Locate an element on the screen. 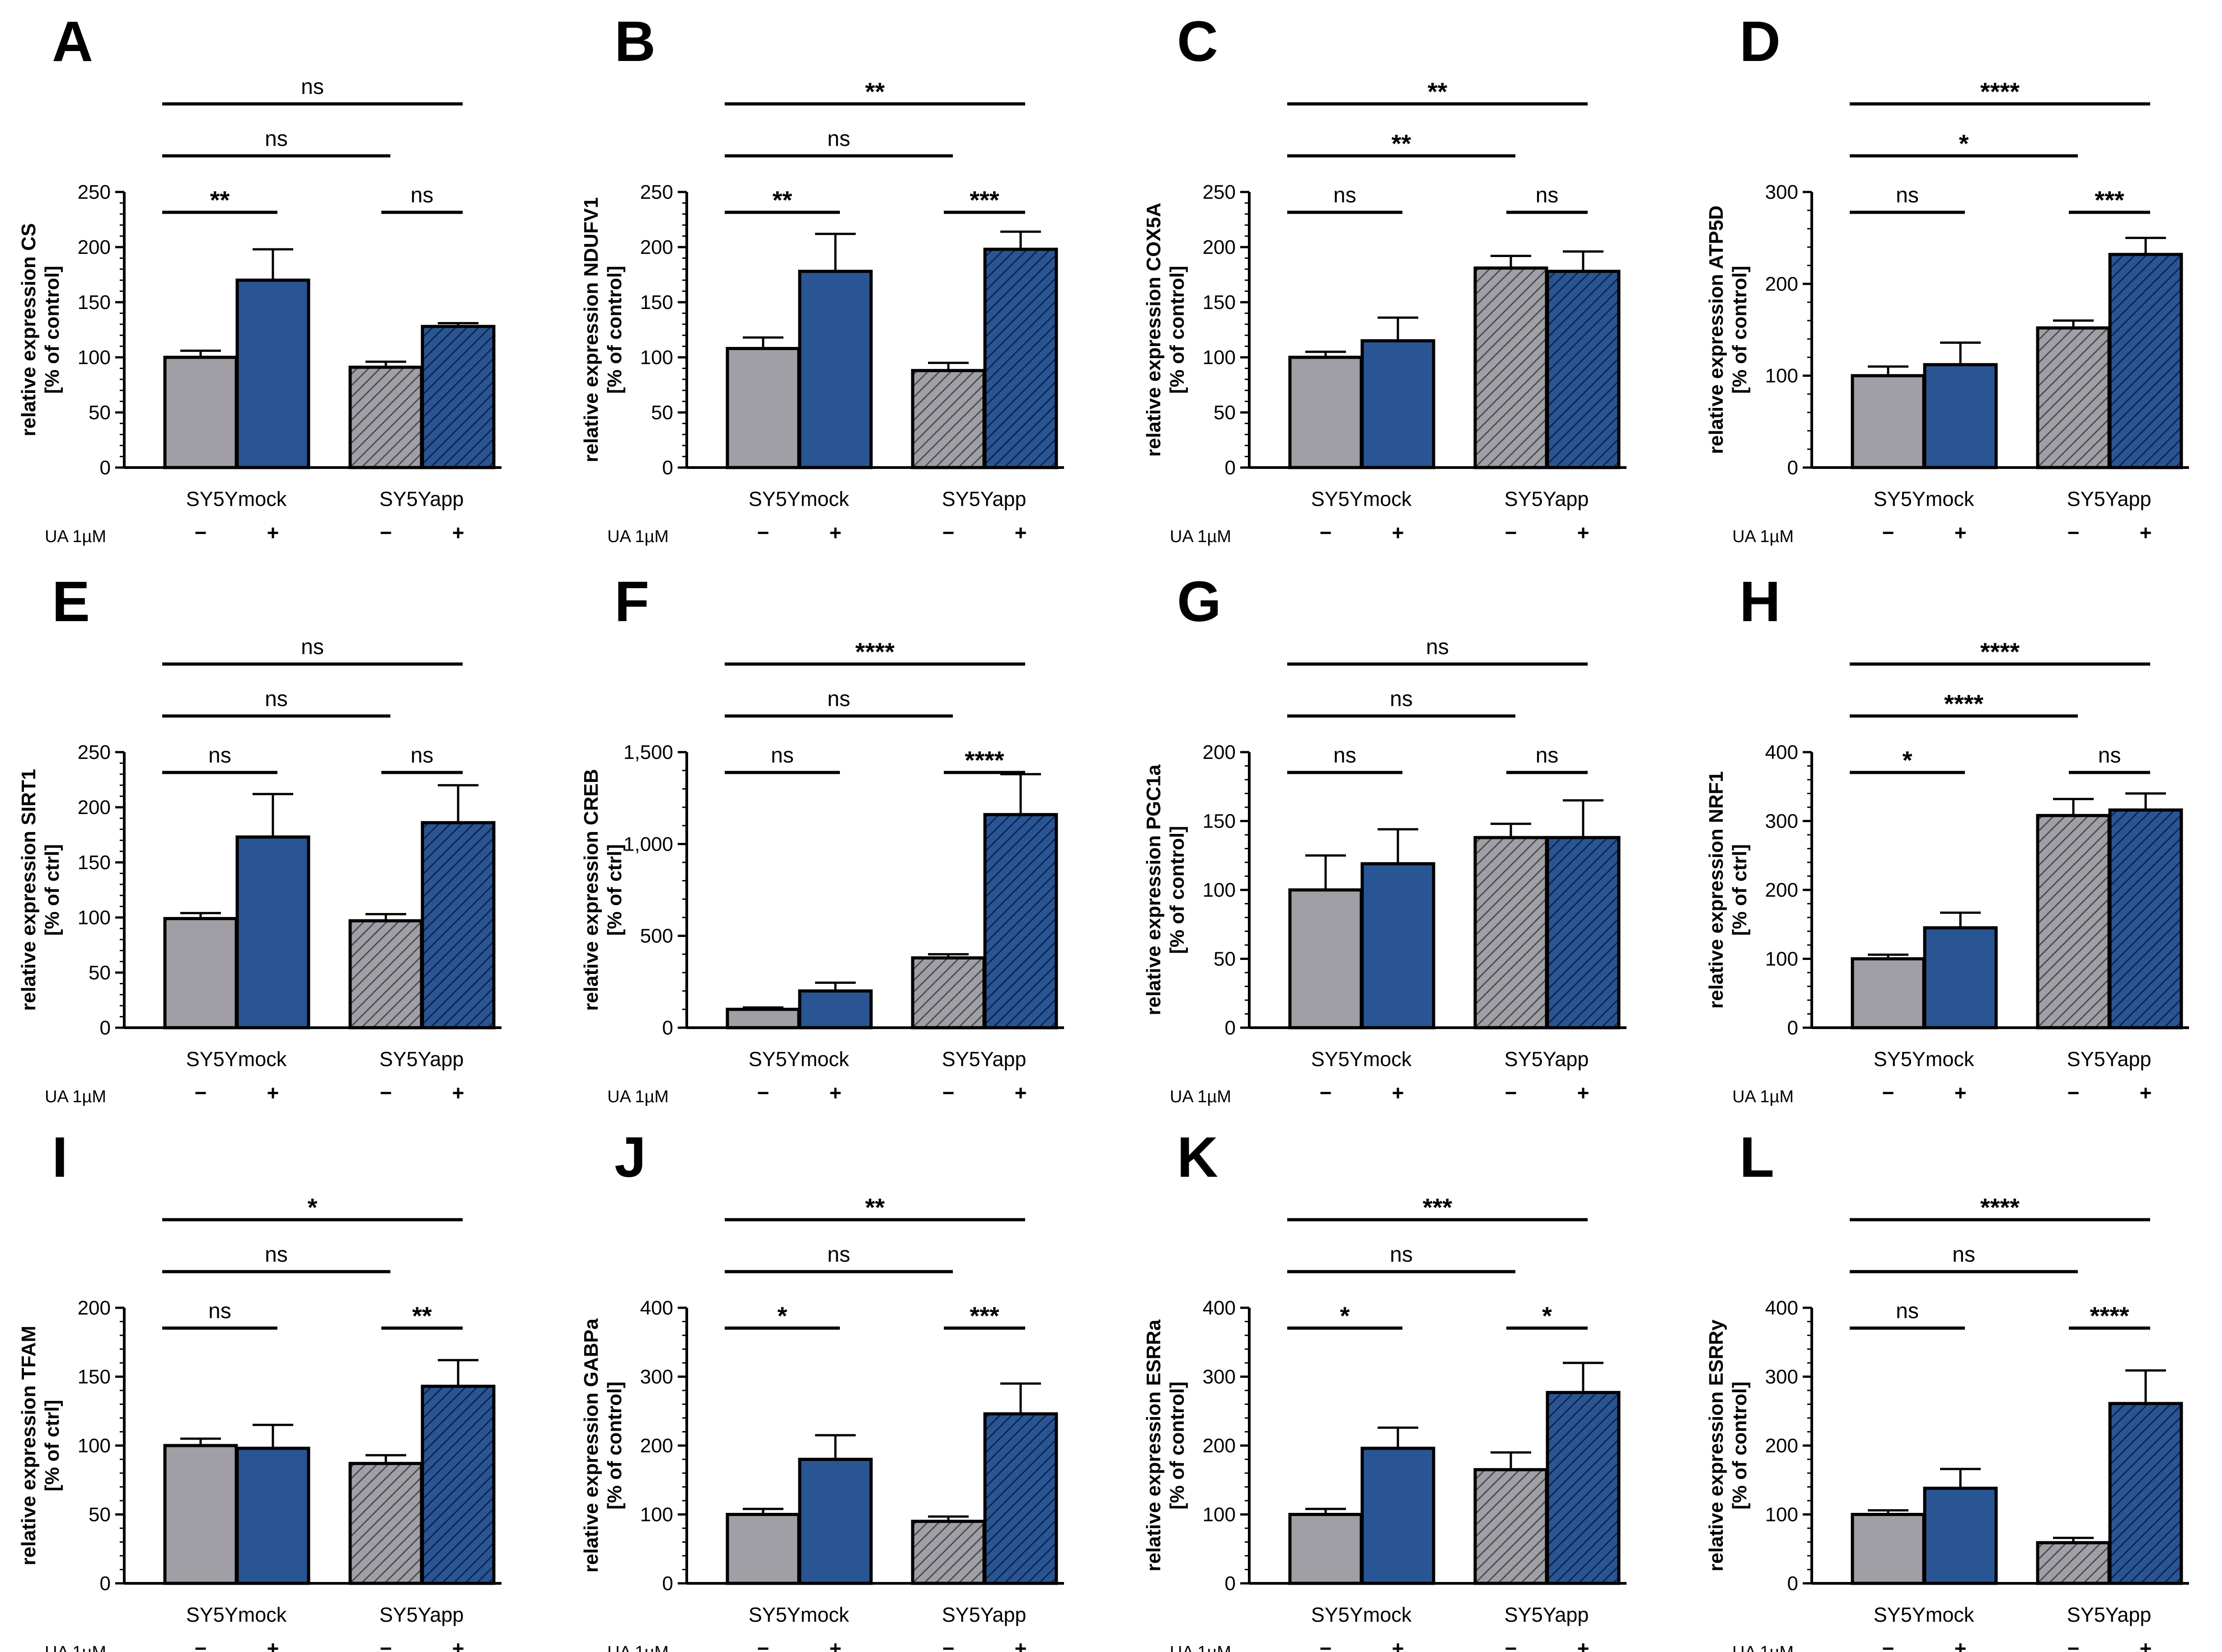 This screenshot has height=1652, width=2222. y-axis-label: relative expression GABPa is located at coordinates (591, 1445).